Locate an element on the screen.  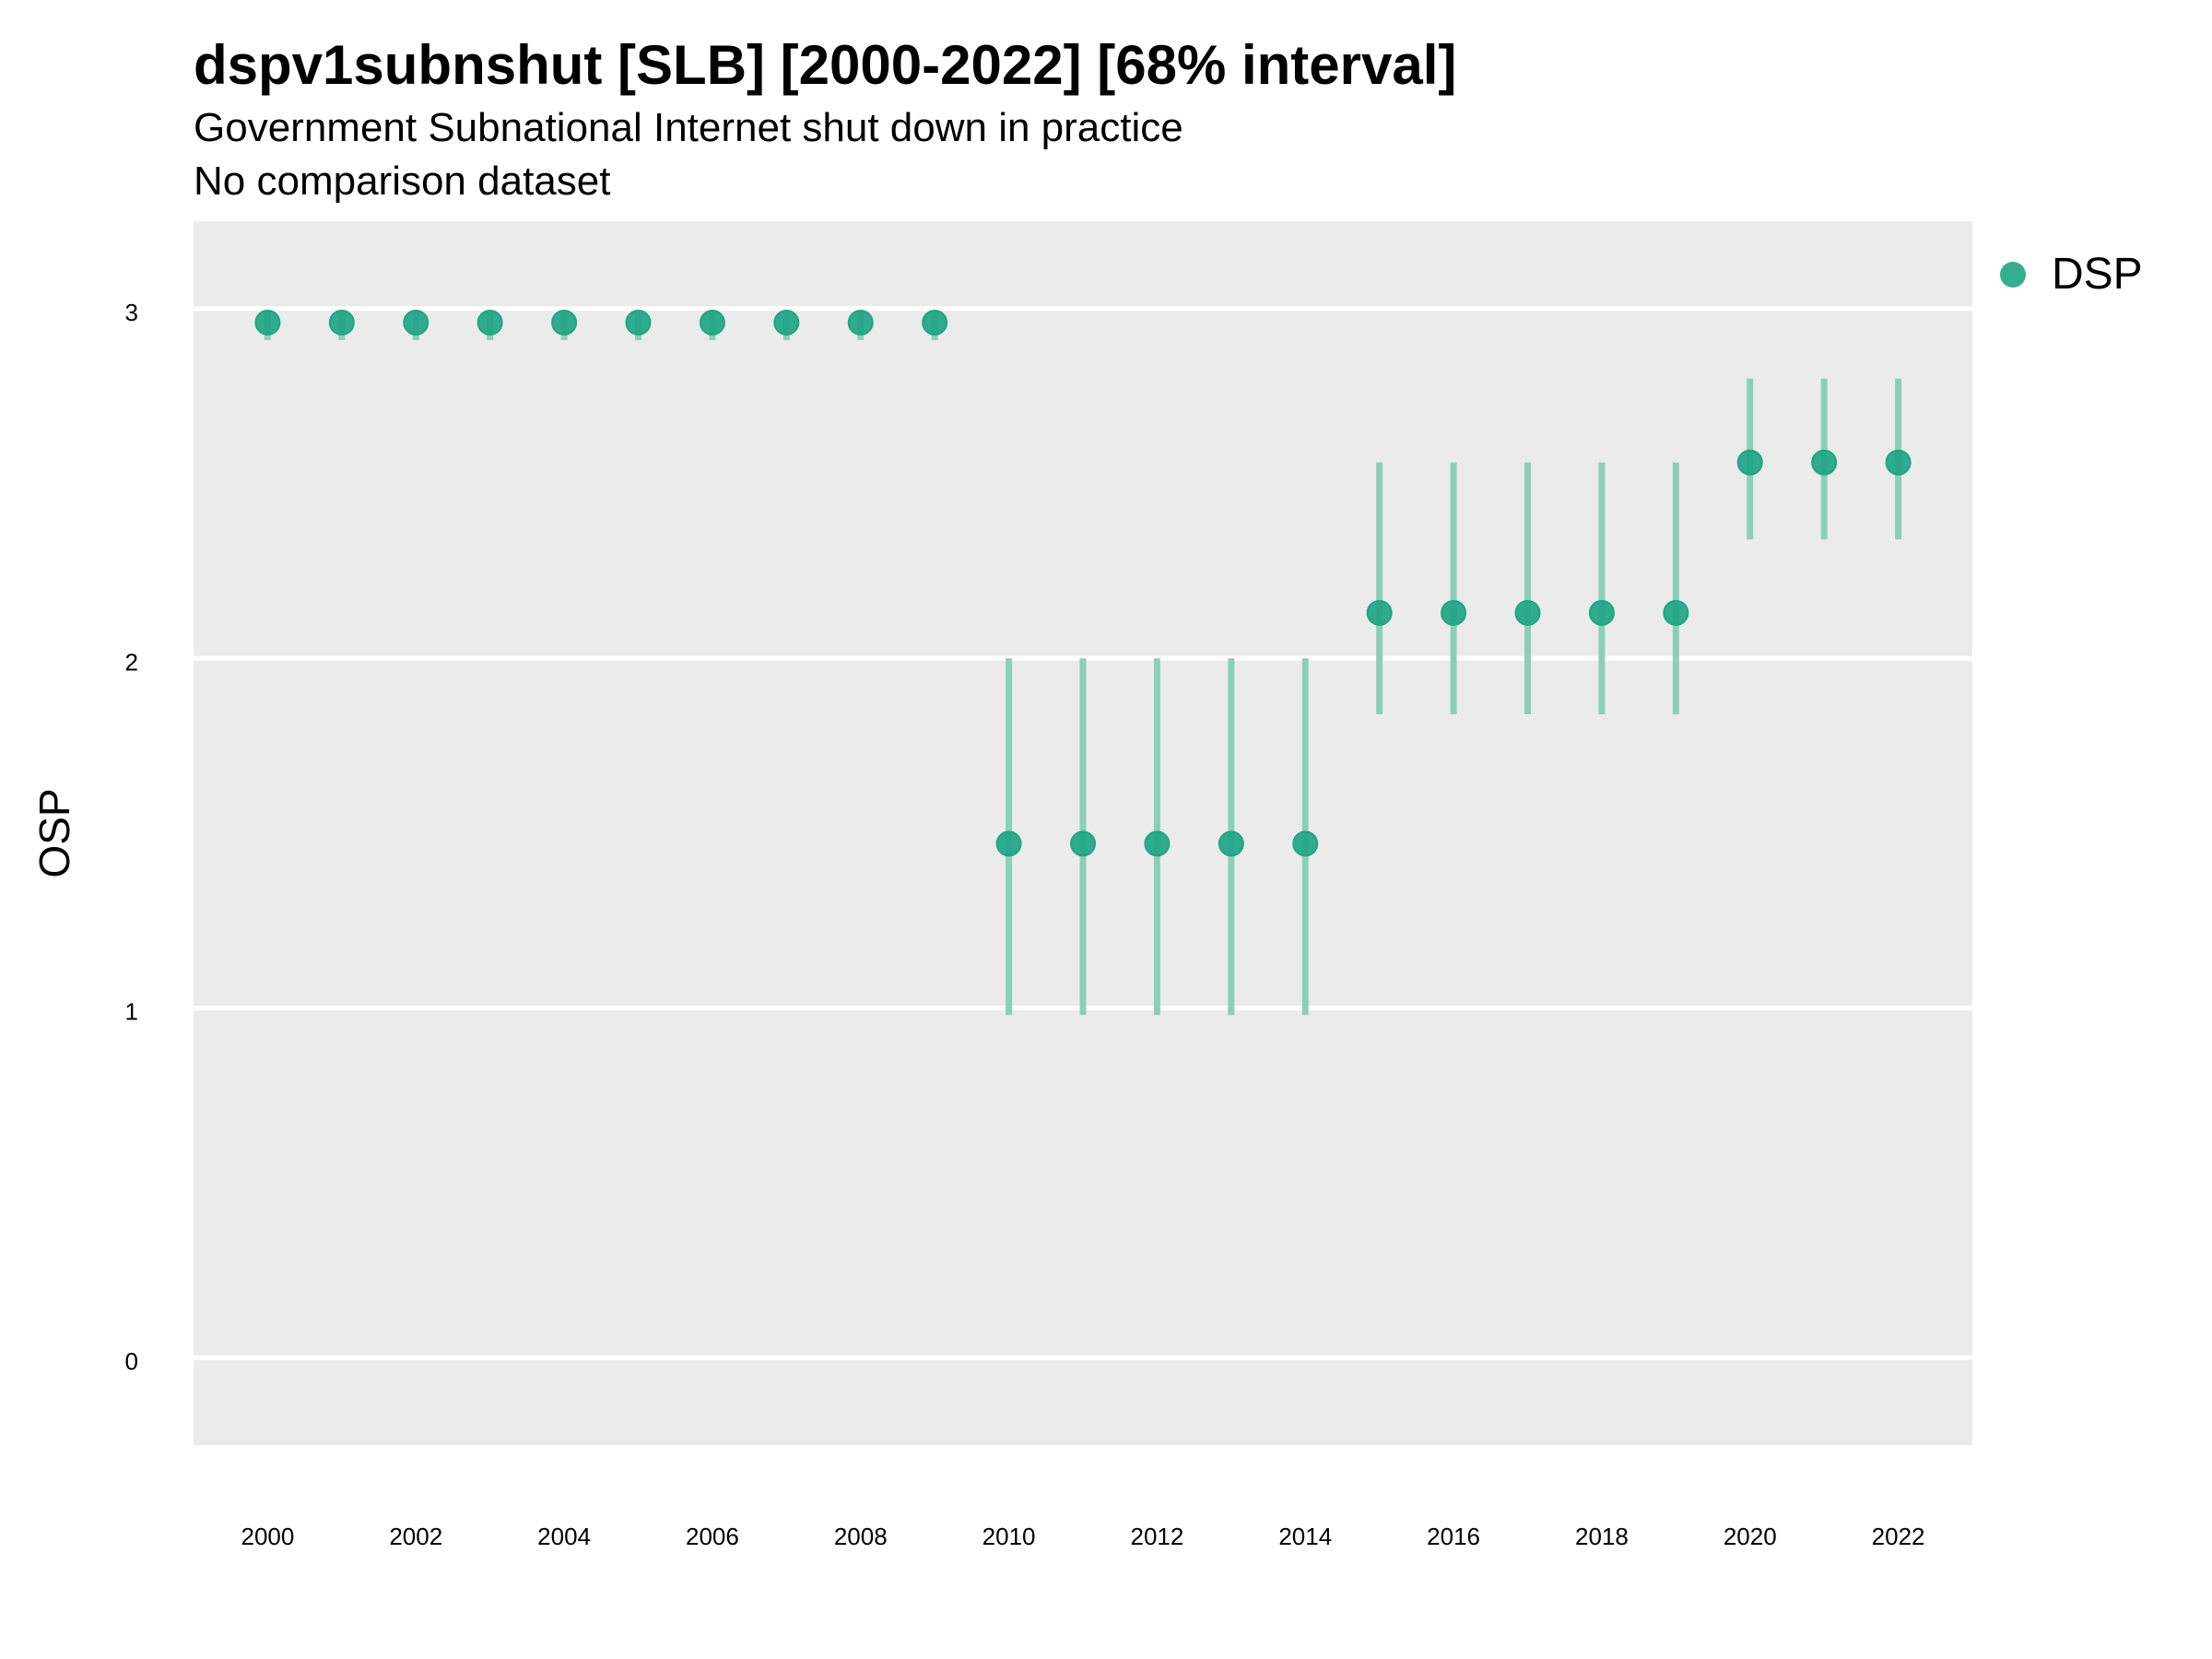
x-tick-label-2020: 2020 is located at coordinates (1750, 1536).